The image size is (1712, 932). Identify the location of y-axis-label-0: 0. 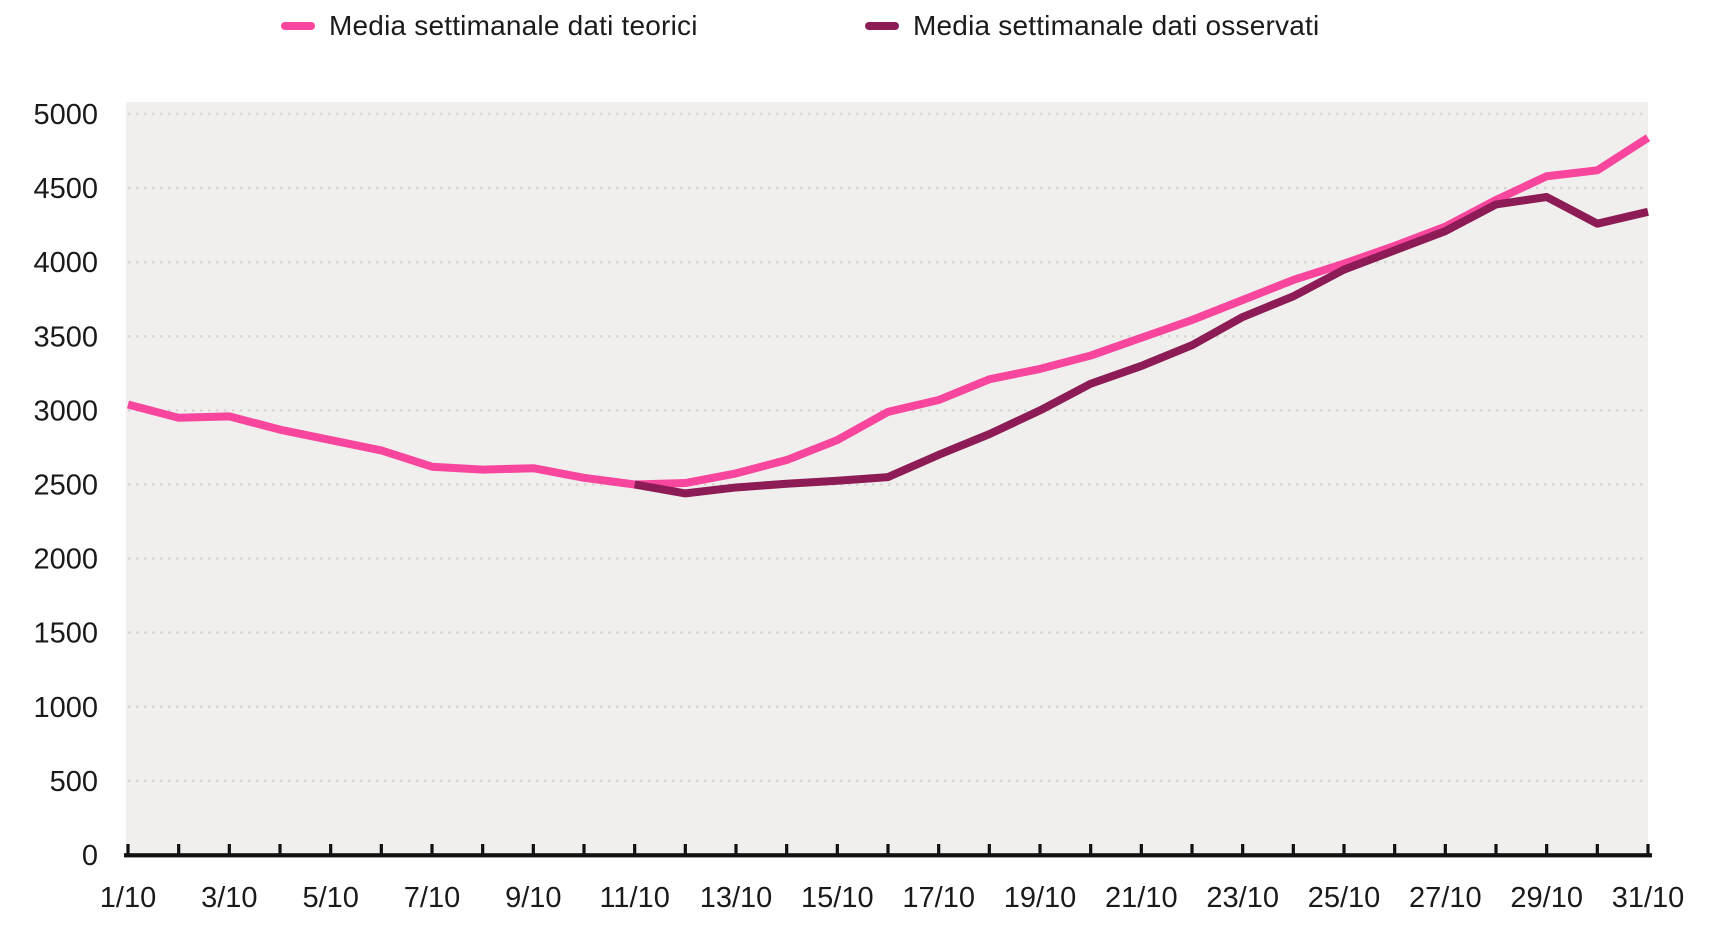
(90, 856).